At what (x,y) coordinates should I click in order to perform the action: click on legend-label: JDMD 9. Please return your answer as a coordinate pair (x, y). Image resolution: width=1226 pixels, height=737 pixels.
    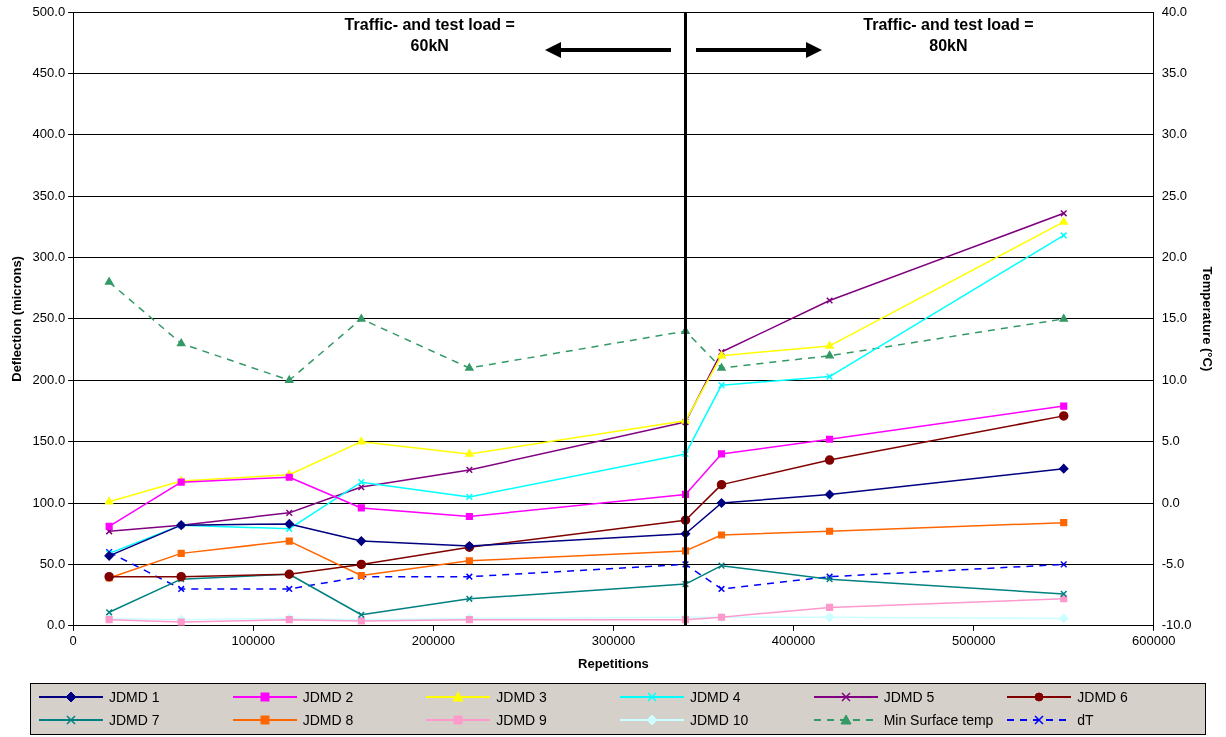
    Looking at the image, I should click on (521, 720).